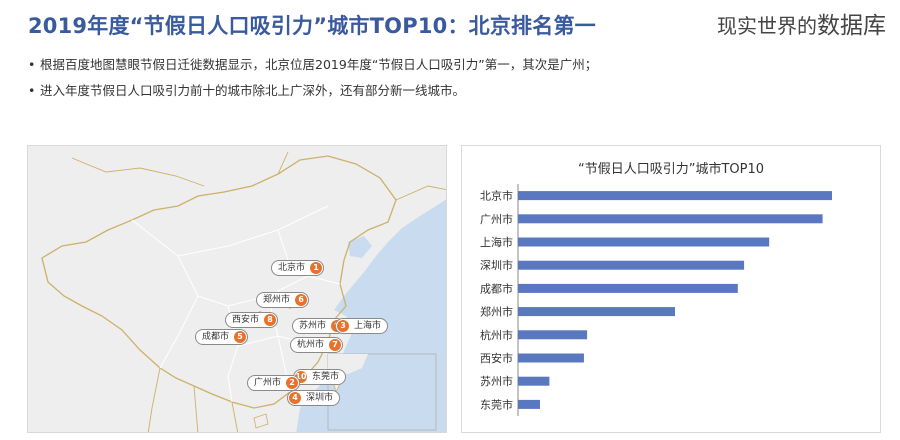 This screenshot has height=440, width=900. What do you see at coordinates (496, 358) in the screenshot?
I see `category-tick-label: 西安市` at bounding box center [496, 358].